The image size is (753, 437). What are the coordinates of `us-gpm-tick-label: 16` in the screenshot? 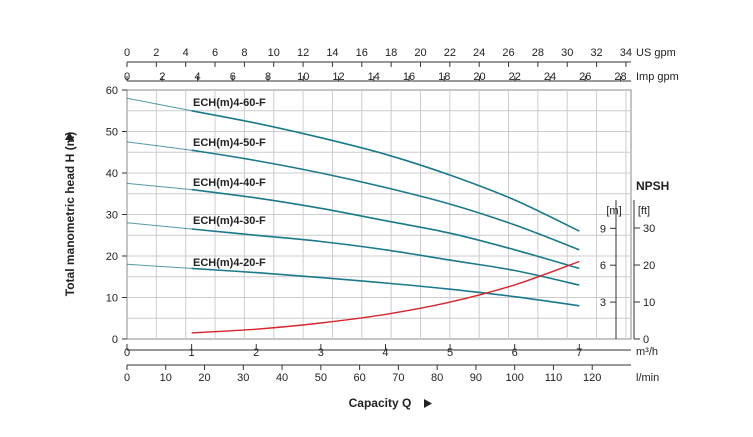 It's located at (362, 53).